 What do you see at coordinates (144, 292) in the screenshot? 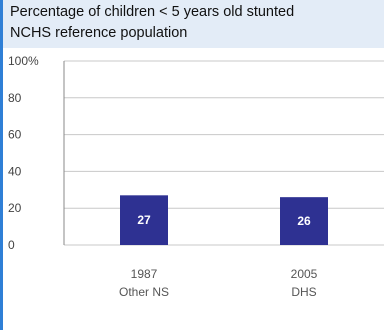
I see `x-category-source: Other NS` at bounding box center [144, 292].